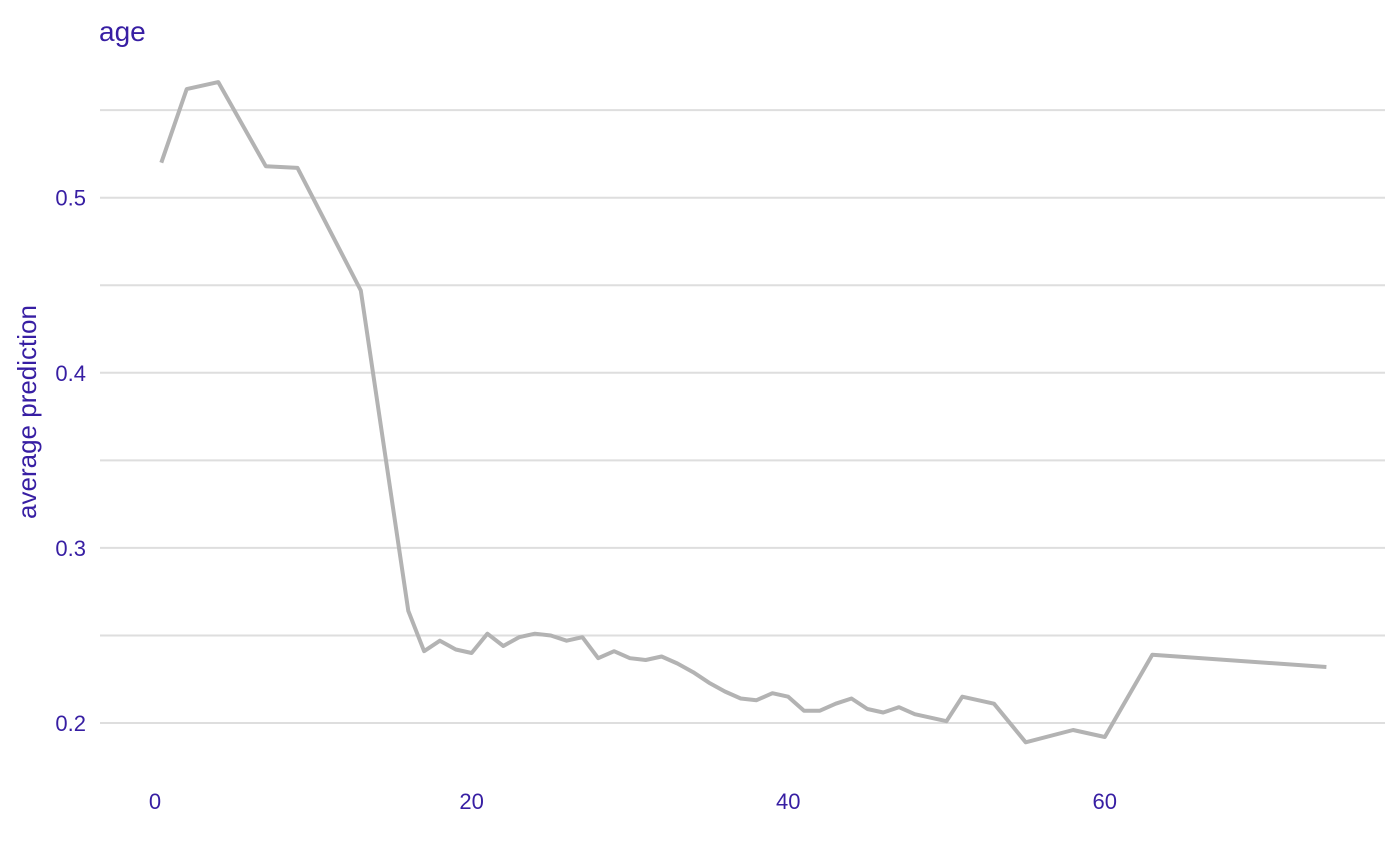  What do you see at coordinates (70, 548) in the screenshot?
I see `y-tick-label: 0.3` at bounding box center [70, 548].